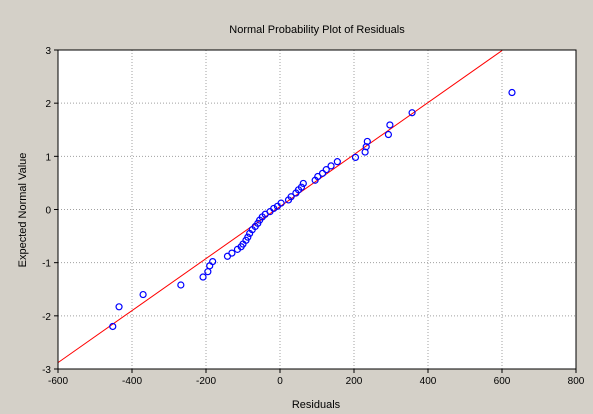 The image size is (593, 414). I want to click on x-tick-label: 600, so click(502, 381).